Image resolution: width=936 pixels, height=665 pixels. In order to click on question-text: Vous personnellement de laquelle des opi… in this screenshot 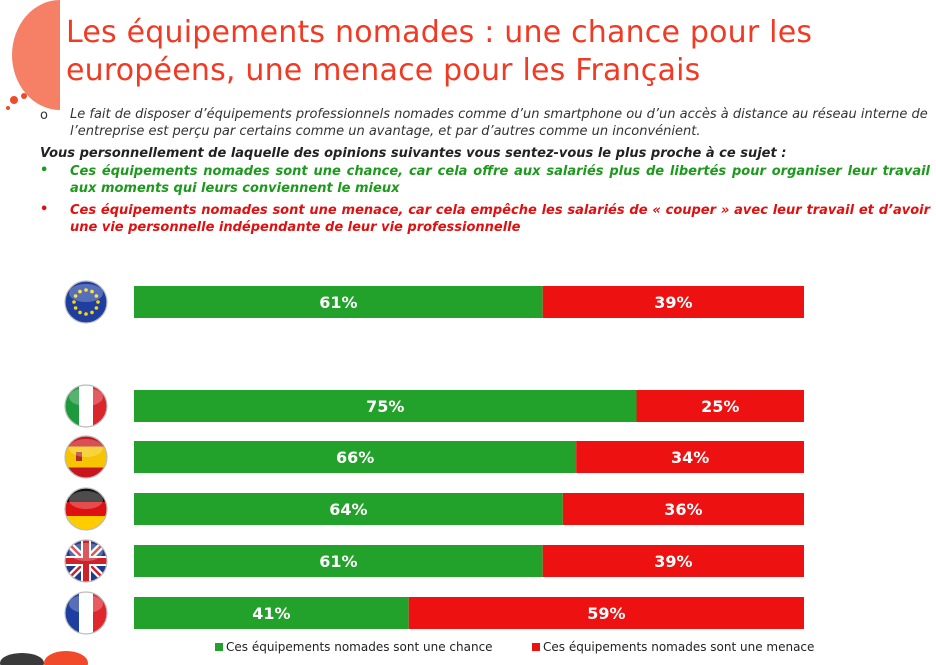, I will do `click(413, 153)`.